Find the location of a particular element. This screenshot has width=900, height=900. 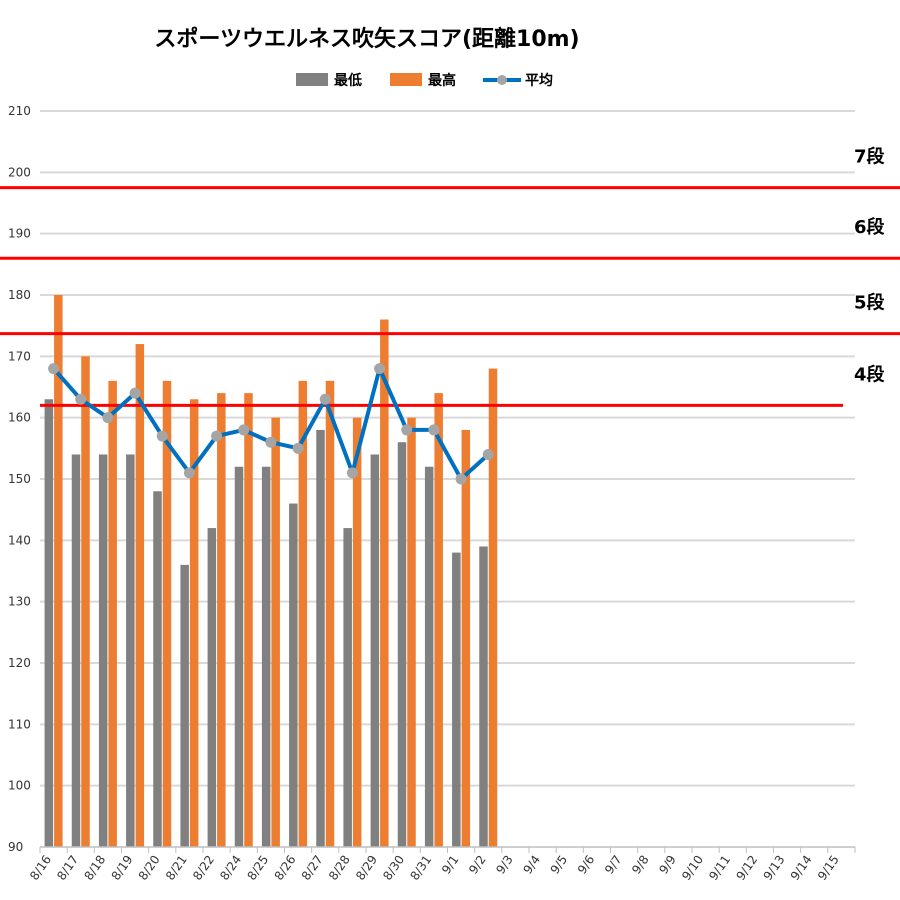

y-tick-label: 110 is located at coordinates (19, 724).